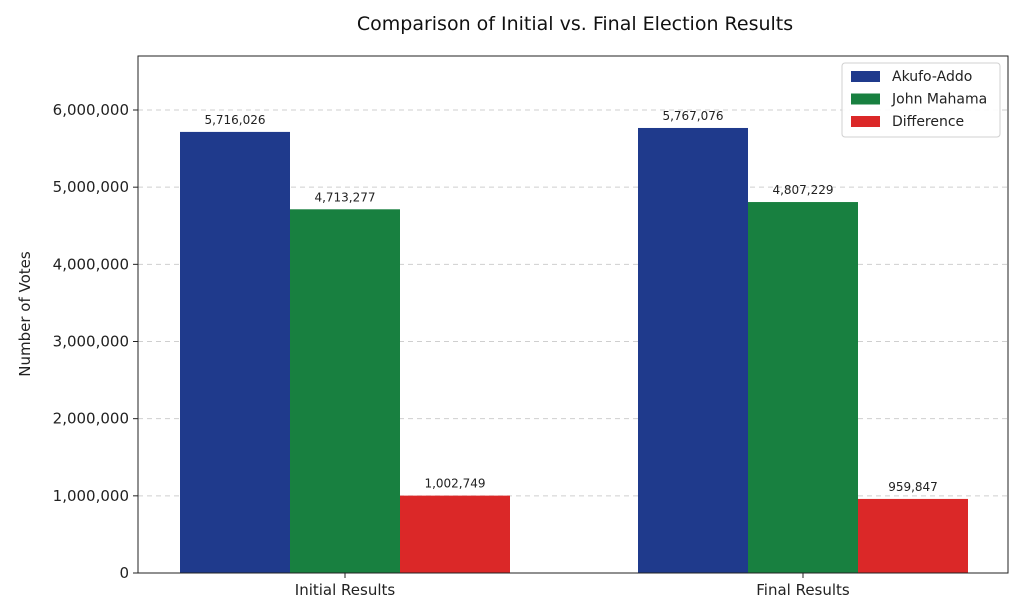  Describe the element at coordinates (803, 590) in the screenshot. I see `x-tick-label: Final Results` at that location.